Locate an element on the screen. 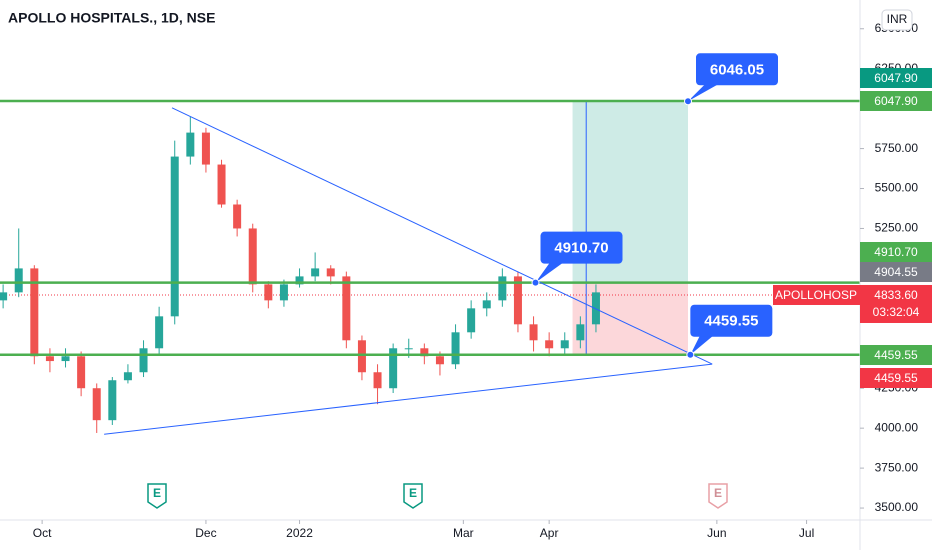 The height and width of the screenshot is (550, 932). symbol-tag is located at coordinates (816, 294).